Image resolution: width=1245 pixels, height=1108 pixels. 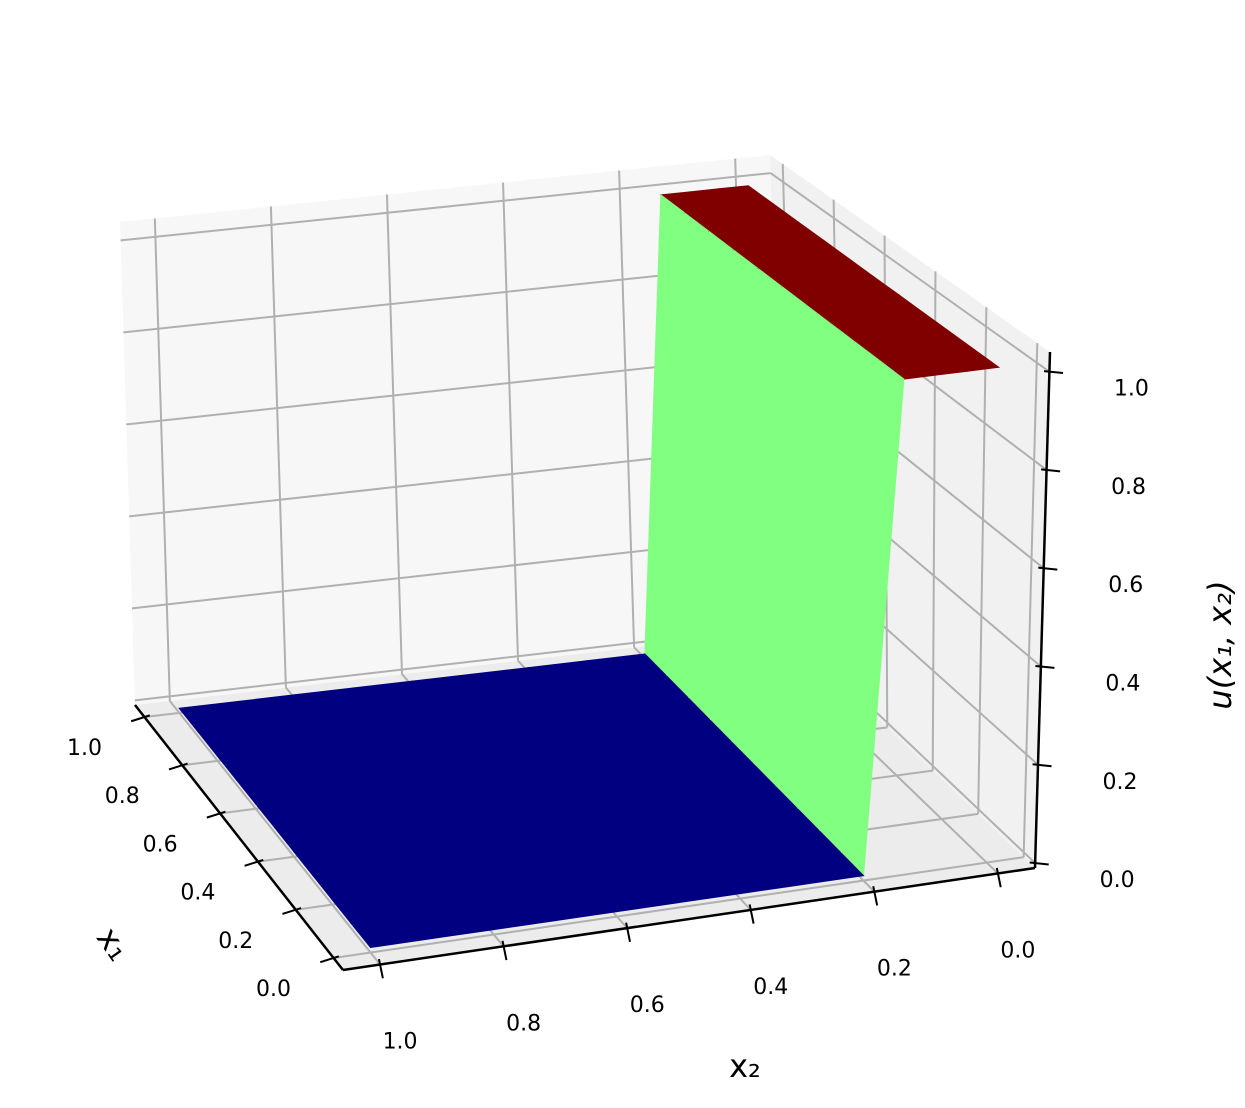 What do you see at coordinates (1120, 782) in the screenshot?
I see `z-tick-label: 0.2` at bounding box center [1120, 782].